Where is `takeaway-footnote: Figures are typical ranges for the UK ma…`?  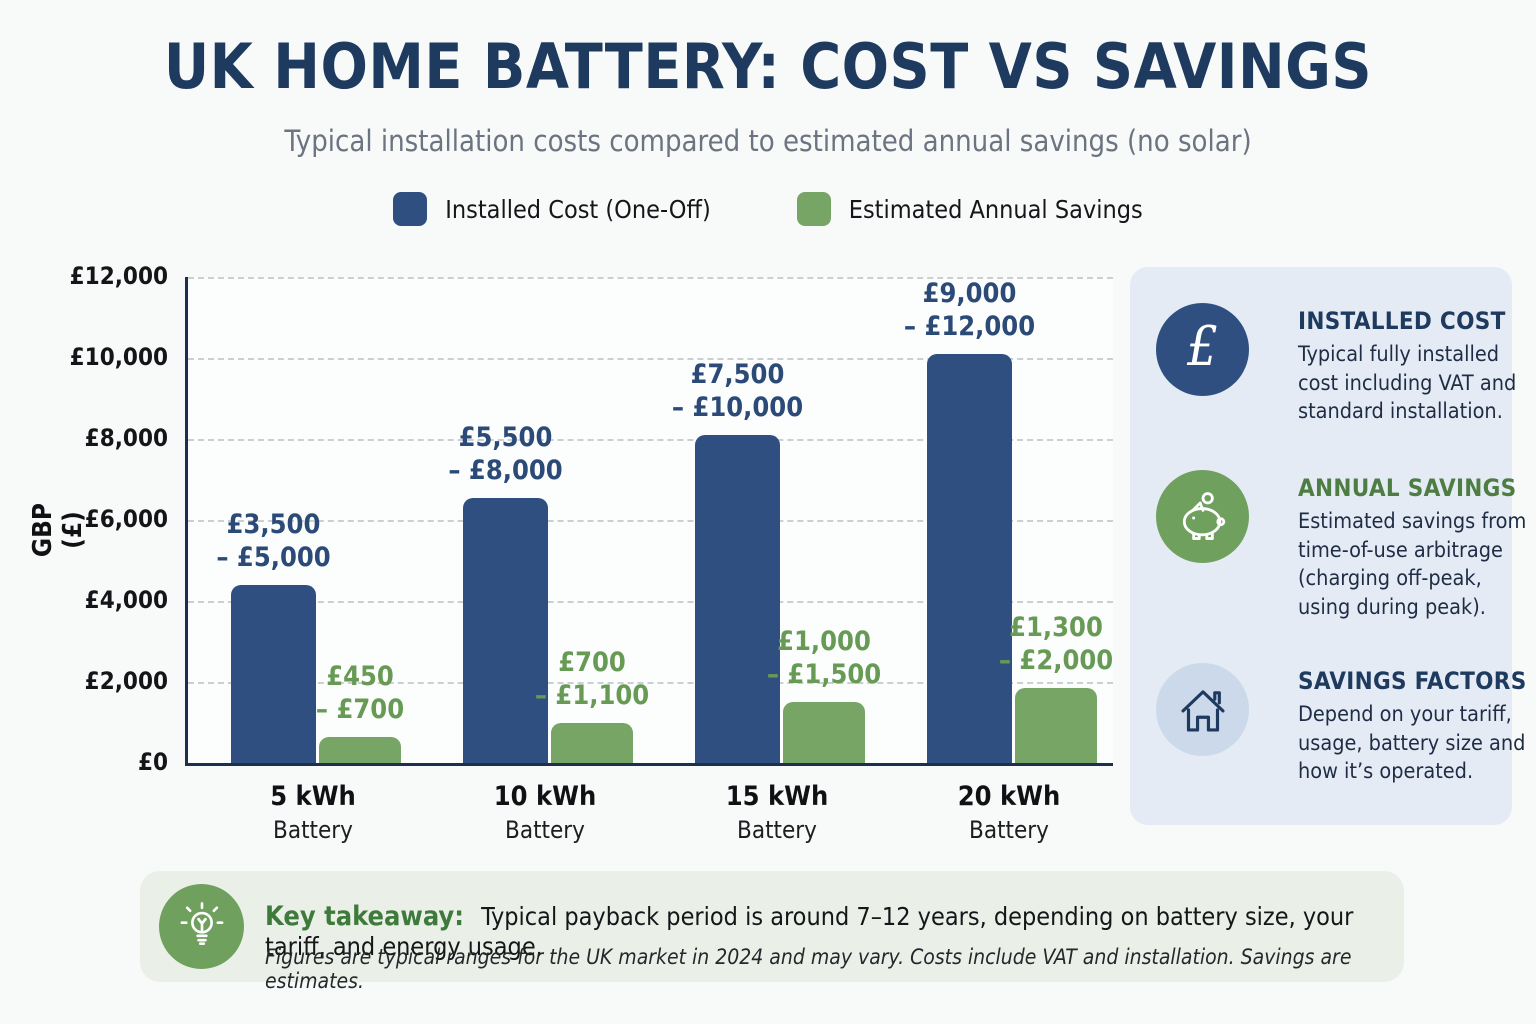 takeaway-footnote: Figures are typical ranges for the UK ma… is located at coordinates (808, 969).